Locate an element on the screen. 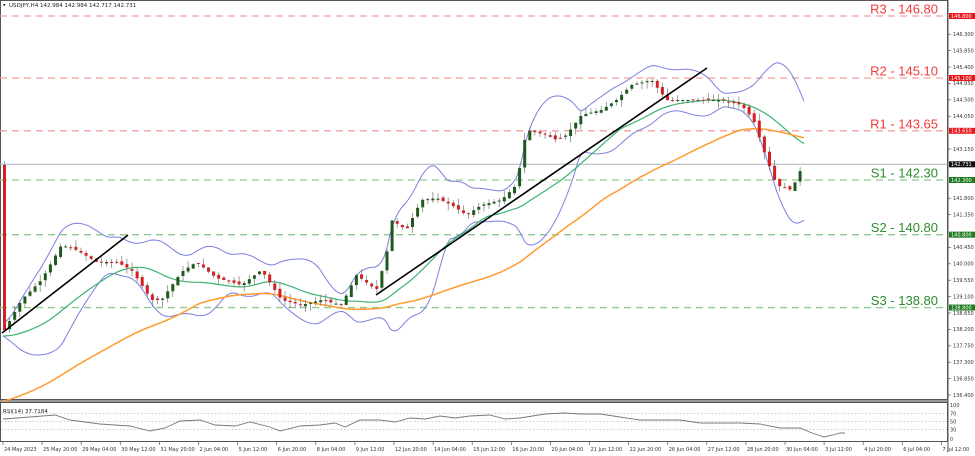 The image size is (975, 456). svg-text: 145.850 is located at coordinates (963, 51).